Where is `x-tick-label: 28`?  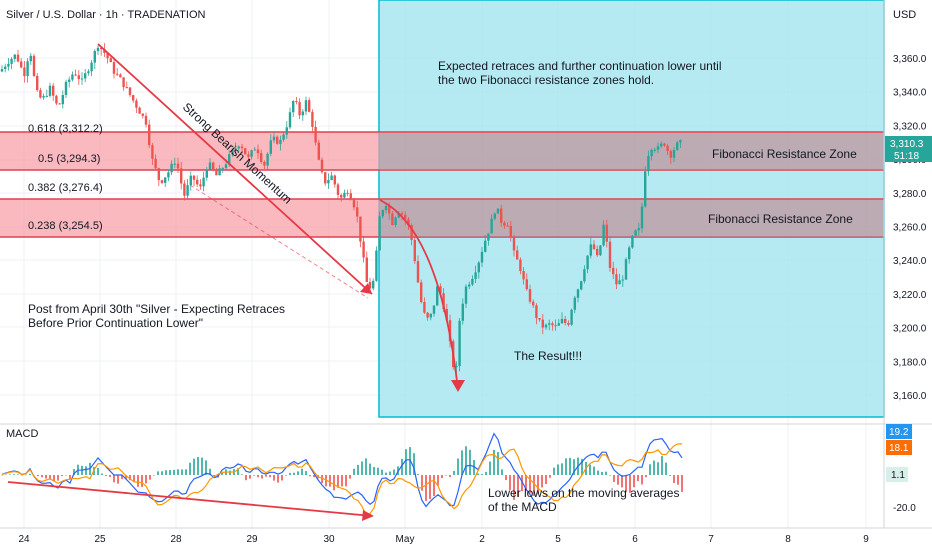
x-tick-label: 28 is located at coordinates (176, 539).